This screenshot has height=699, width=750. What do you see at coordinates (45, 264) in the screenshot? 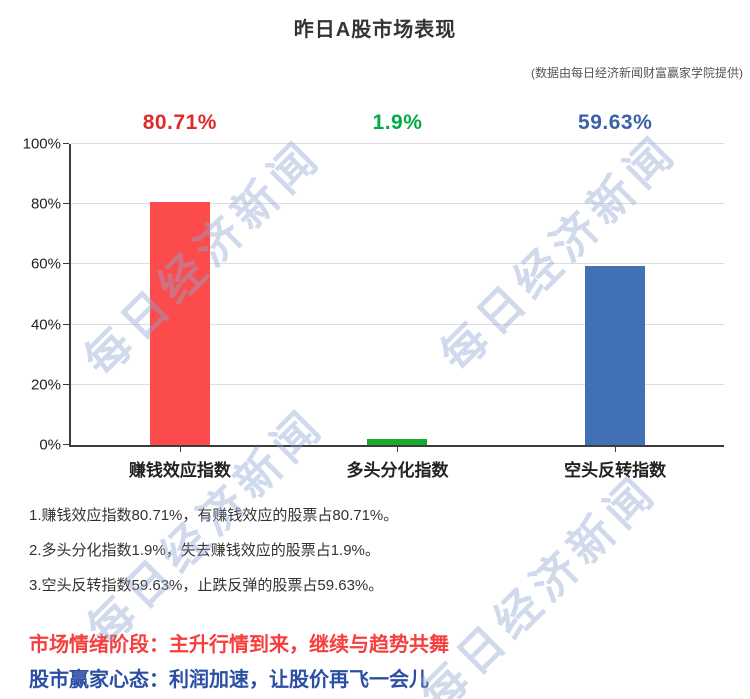
I see `y-axis-label: 60%` at bounding box center [45, 264].